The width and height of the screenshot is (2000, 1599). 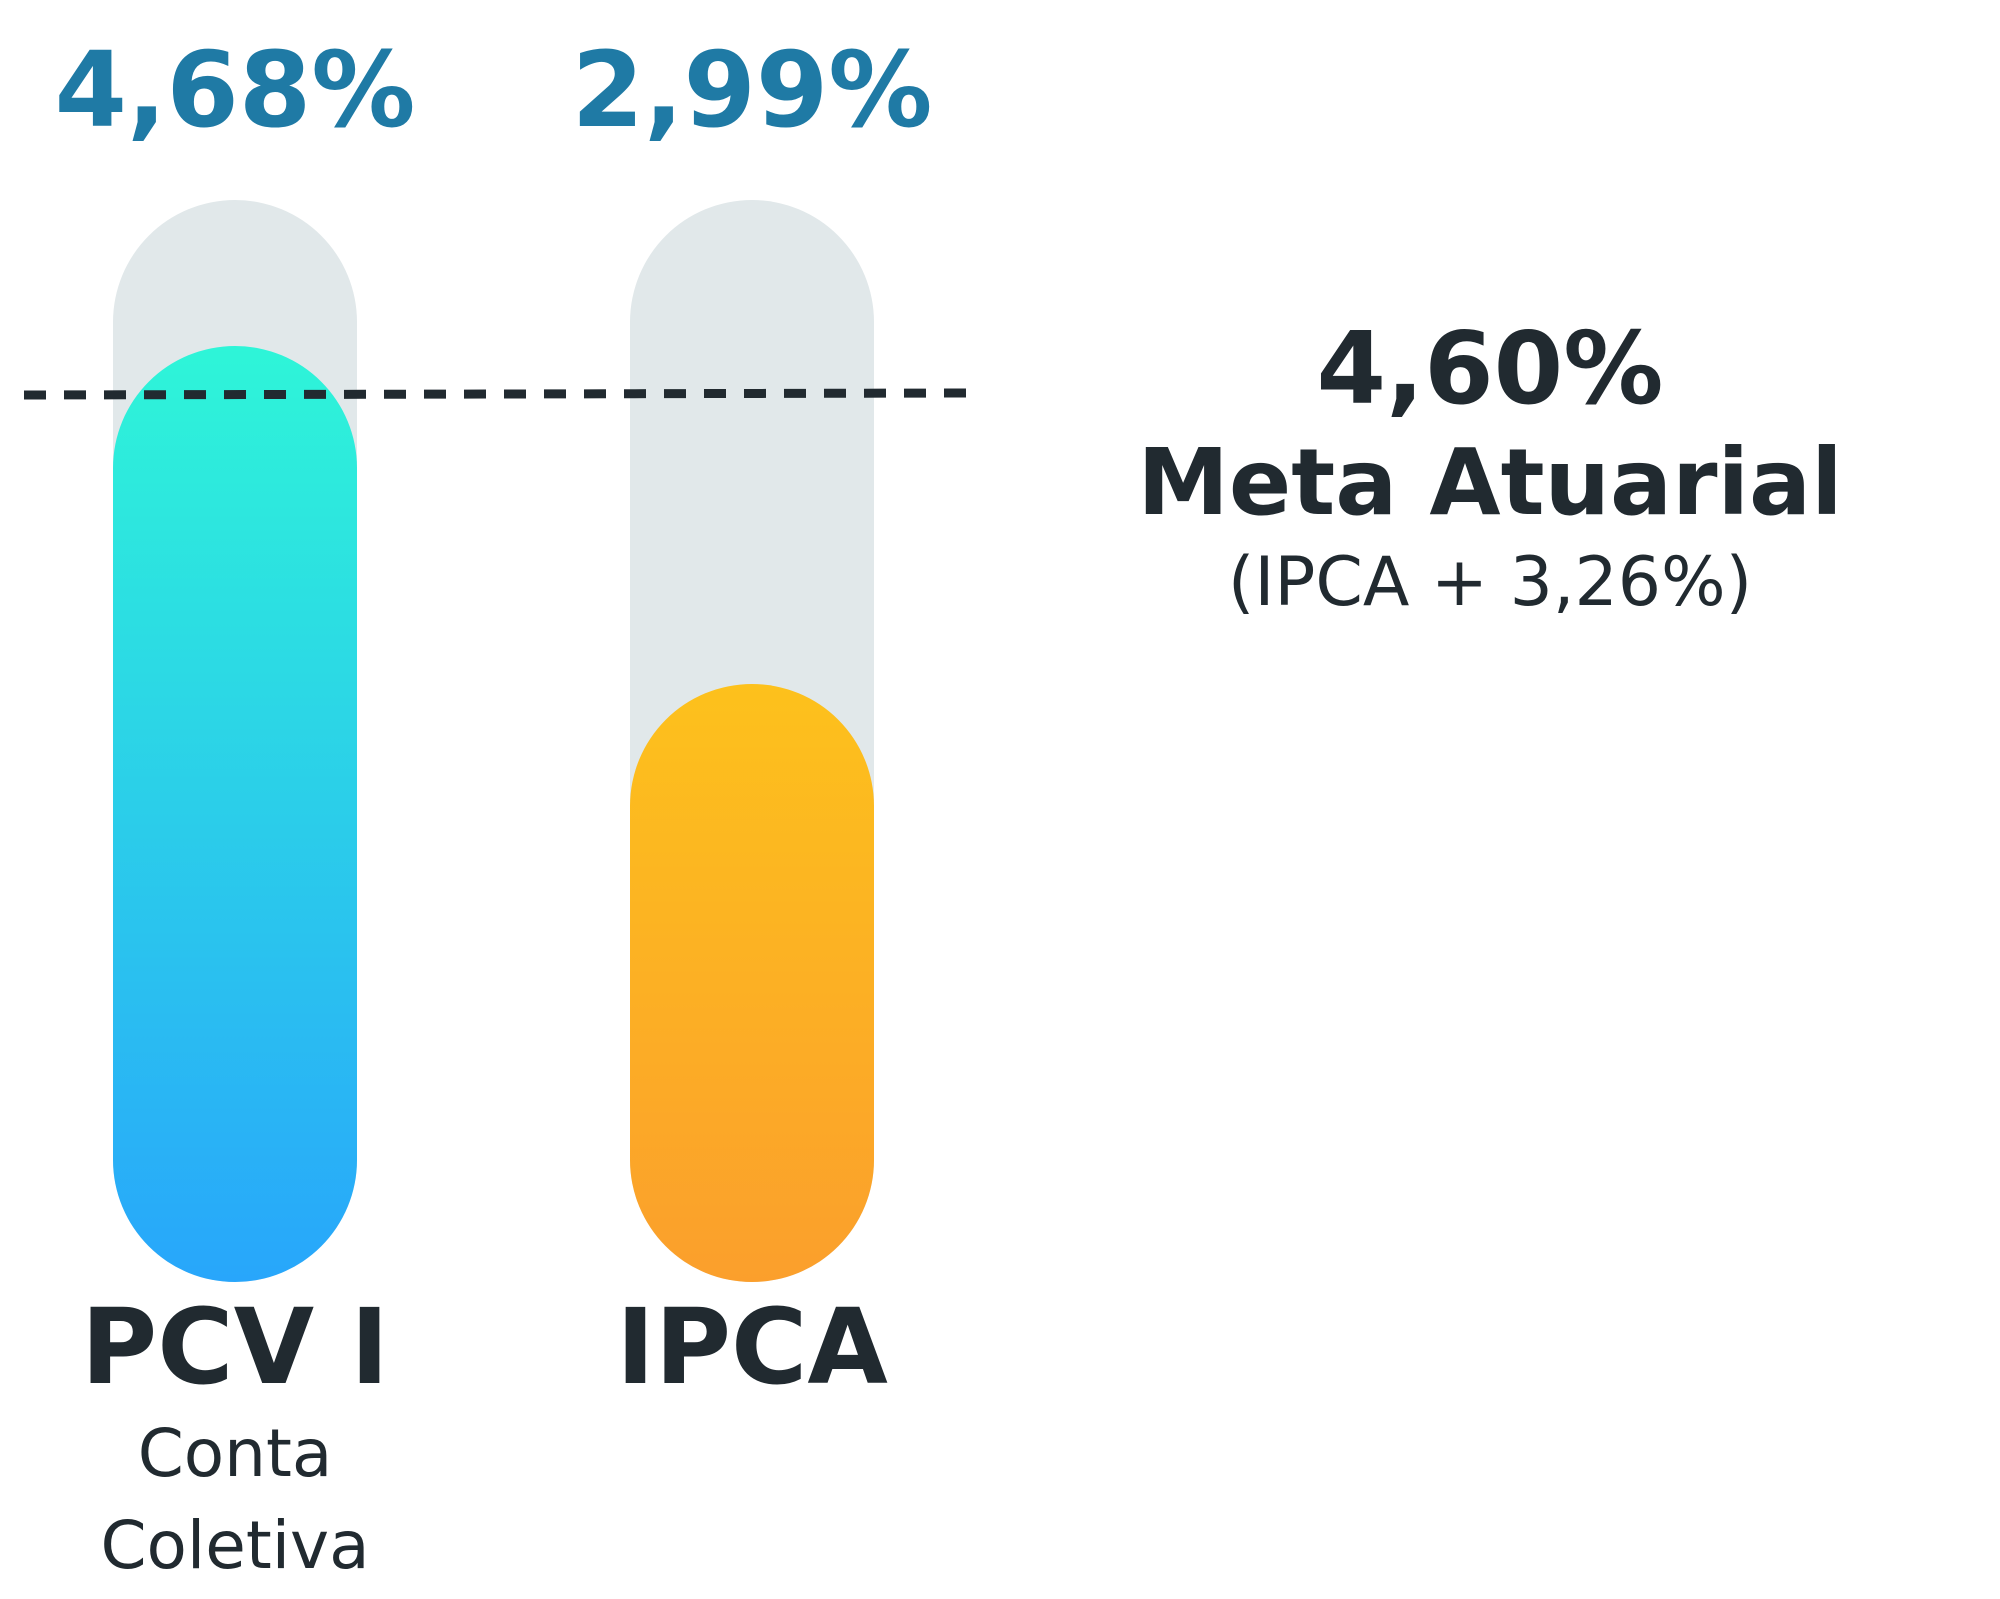 I want to click on reference-title-label: Meta Atuarial, so click(x=1490, y=482).